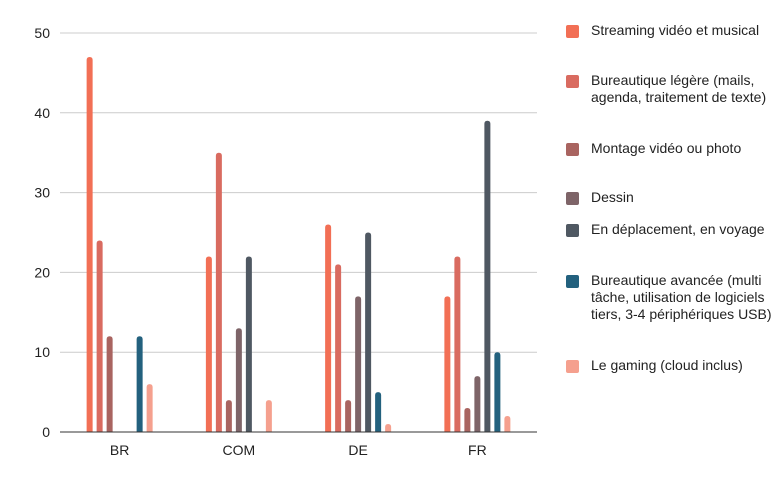 Image resolution: width=782 pixels, height=483 pixels. Describe the element at coordinates (119, 450) in the screenshot. I see `x-tick-label: BR` at that location.